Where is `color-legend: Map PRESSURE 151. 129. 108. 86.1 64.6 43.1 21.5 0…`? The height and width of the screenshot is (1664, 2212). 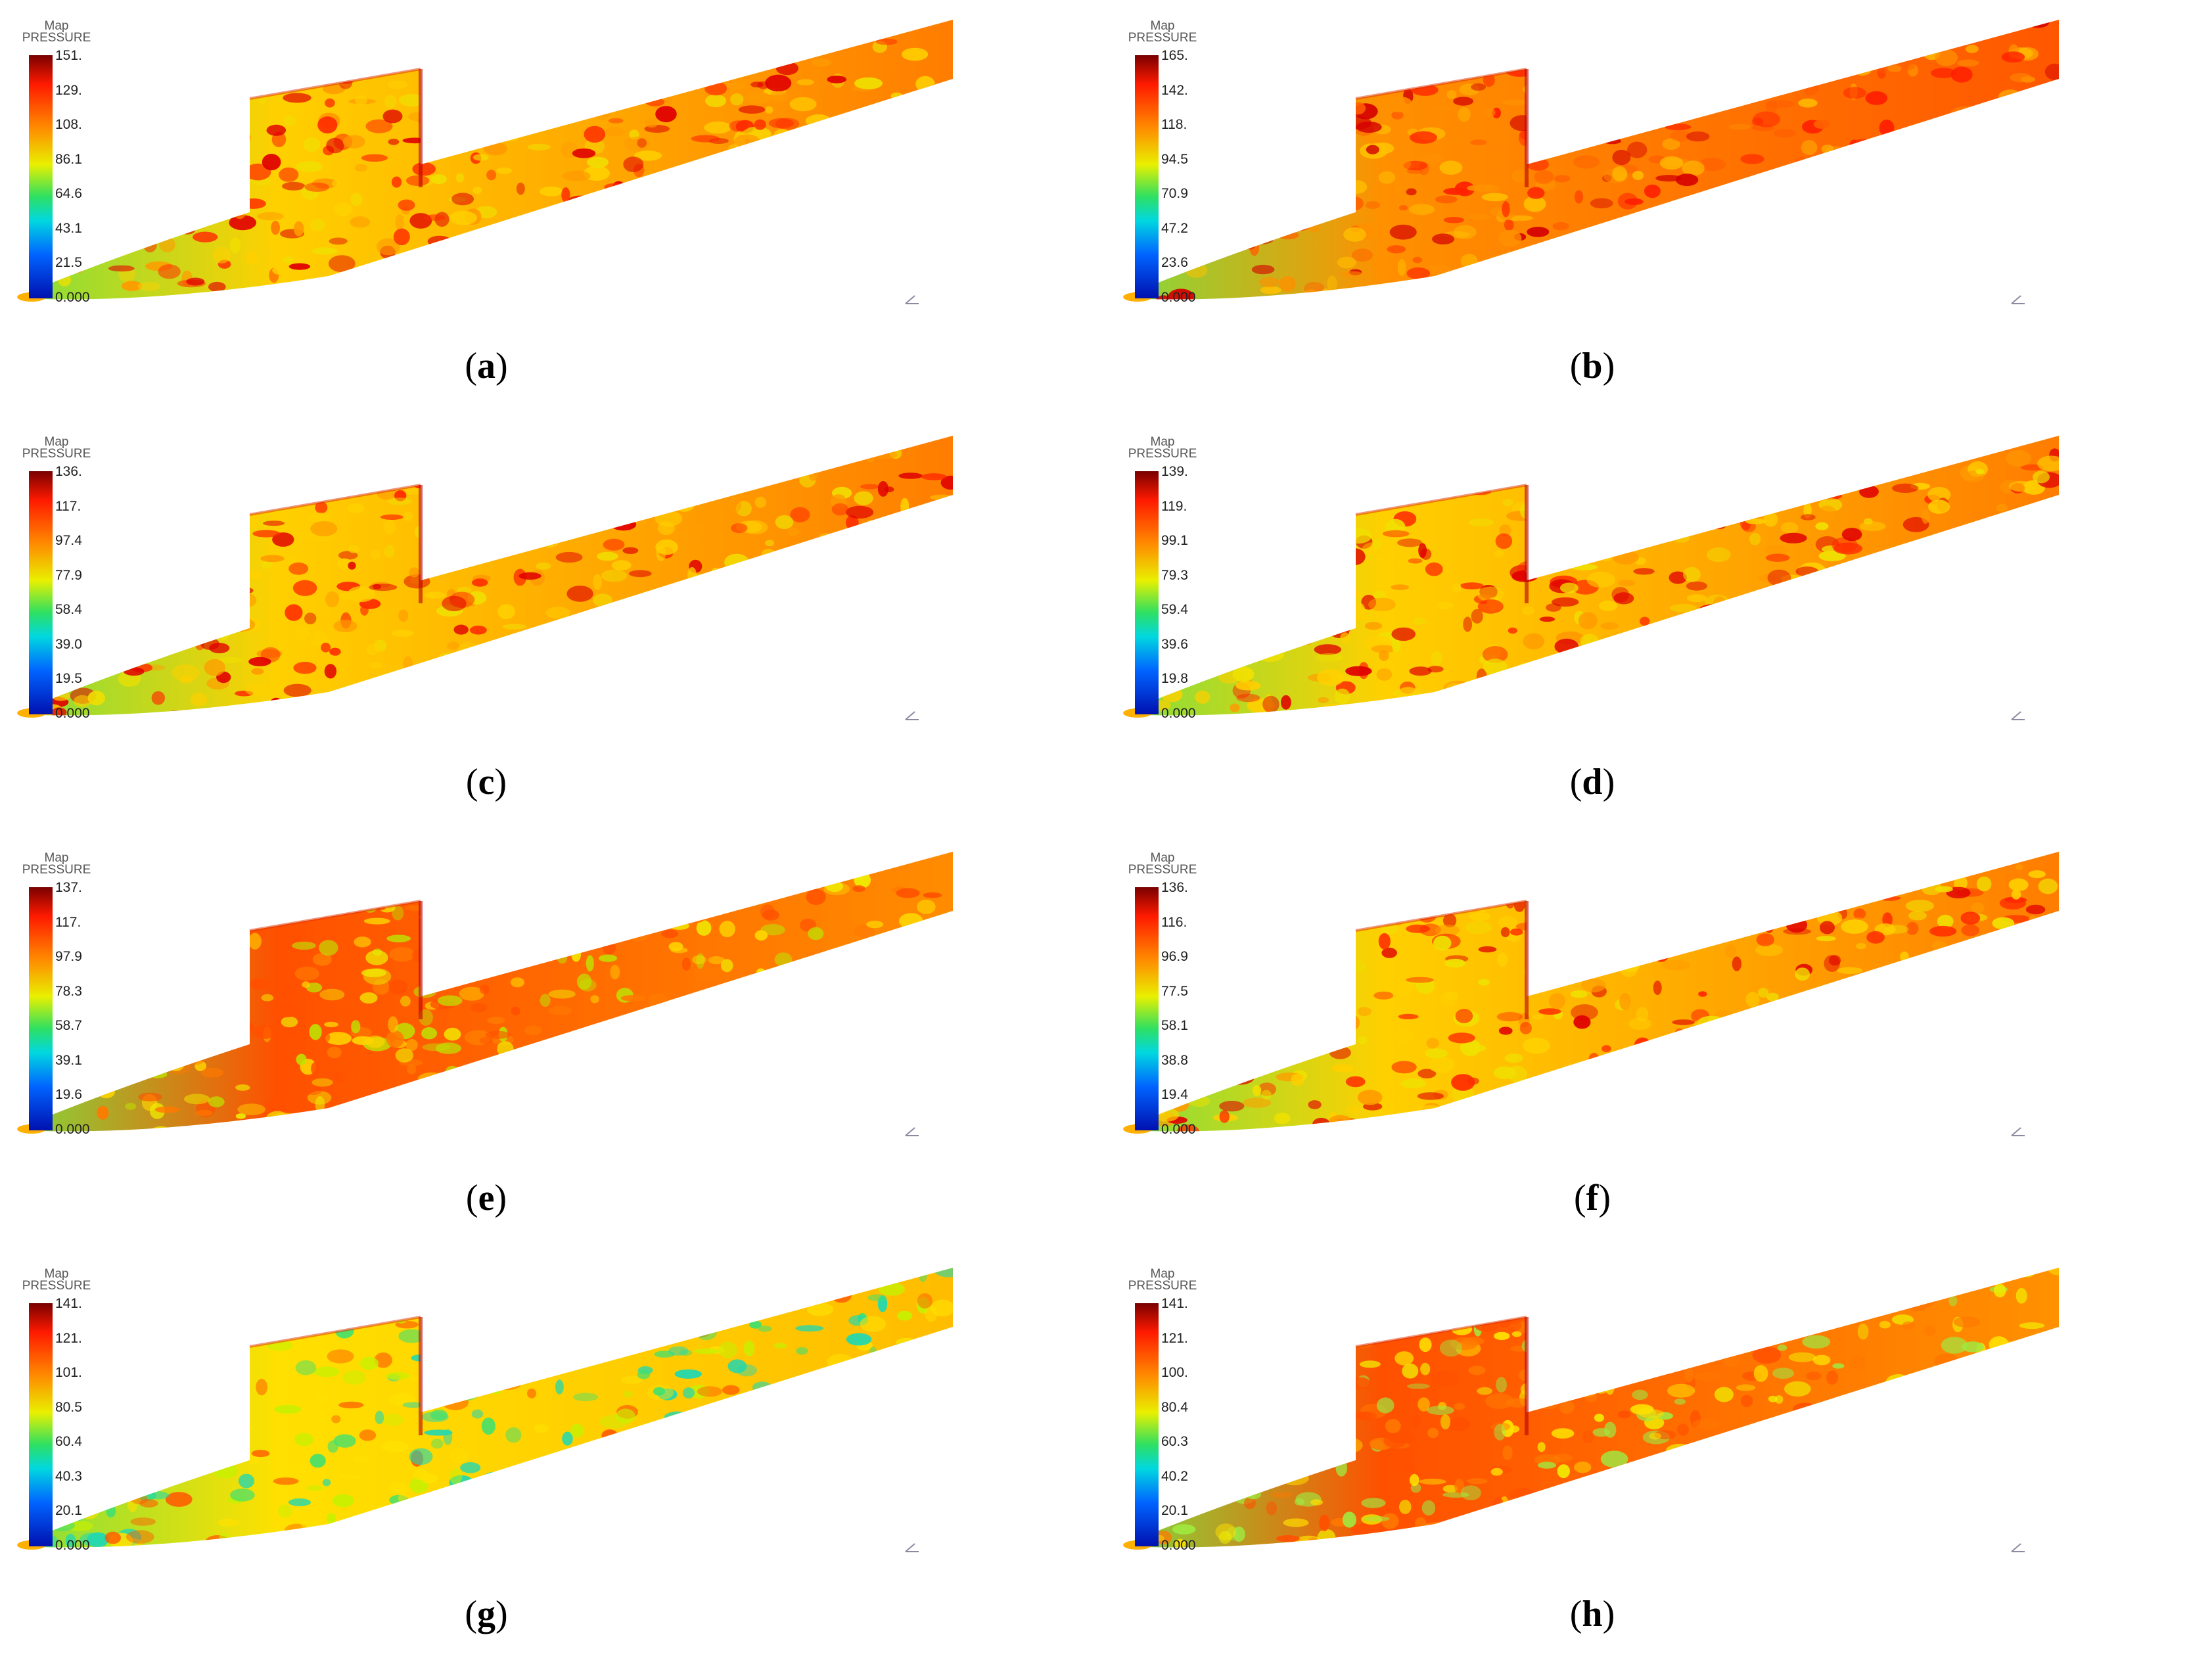
color-legend: Map PRESSURE 151. 129. 108. 86.1 64.6 43.1 21.5 0… is located at coordinates (76, 159).